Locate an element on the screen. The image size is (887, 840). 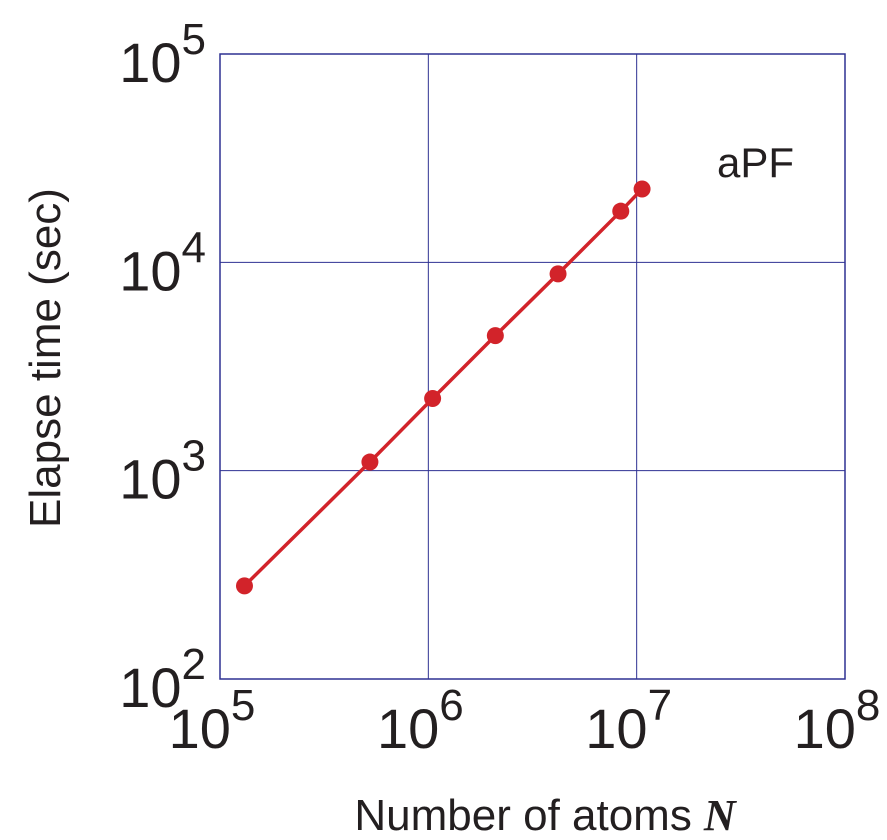
x-tick-label-exponent: 8 is located at coordinates (868, 705).